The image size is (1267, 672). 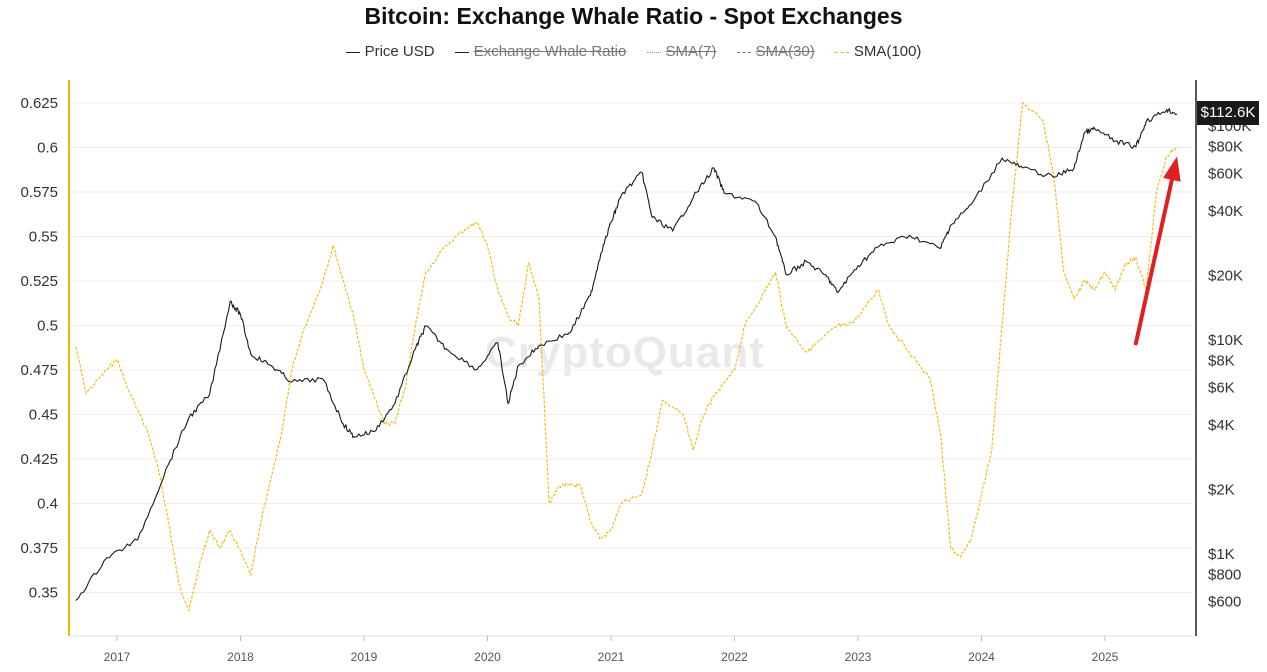 What do you see at coordinates (1225, 340) in the screenshot?
I see `y-right-tick-label: $10K` at bounding box center [1225, 340].